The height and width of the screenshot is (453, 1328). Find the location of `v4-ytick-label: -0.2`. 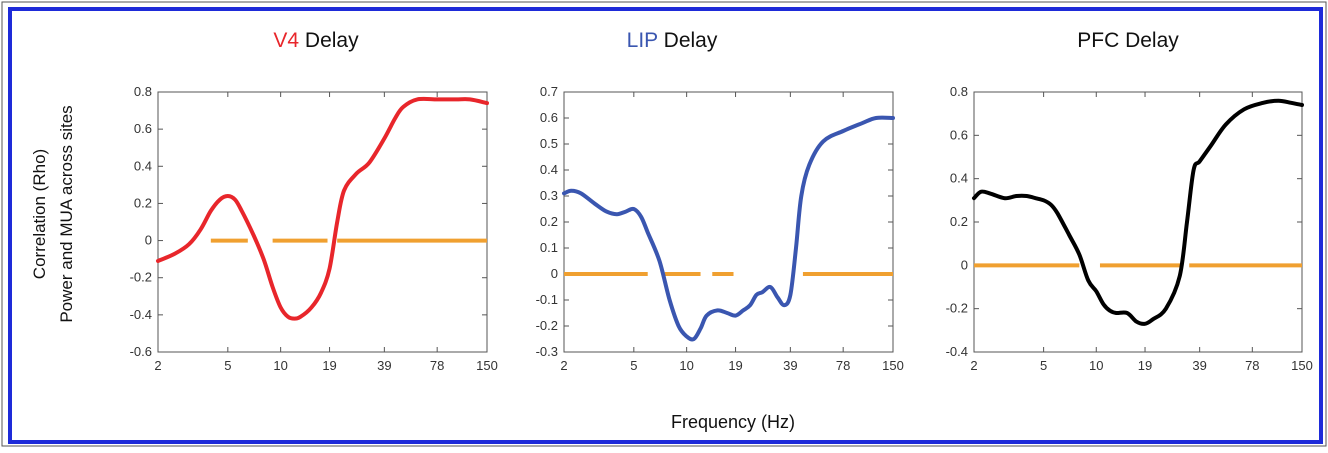

v4-ytick-label: -0.2 is located at coordinates (141, 277).